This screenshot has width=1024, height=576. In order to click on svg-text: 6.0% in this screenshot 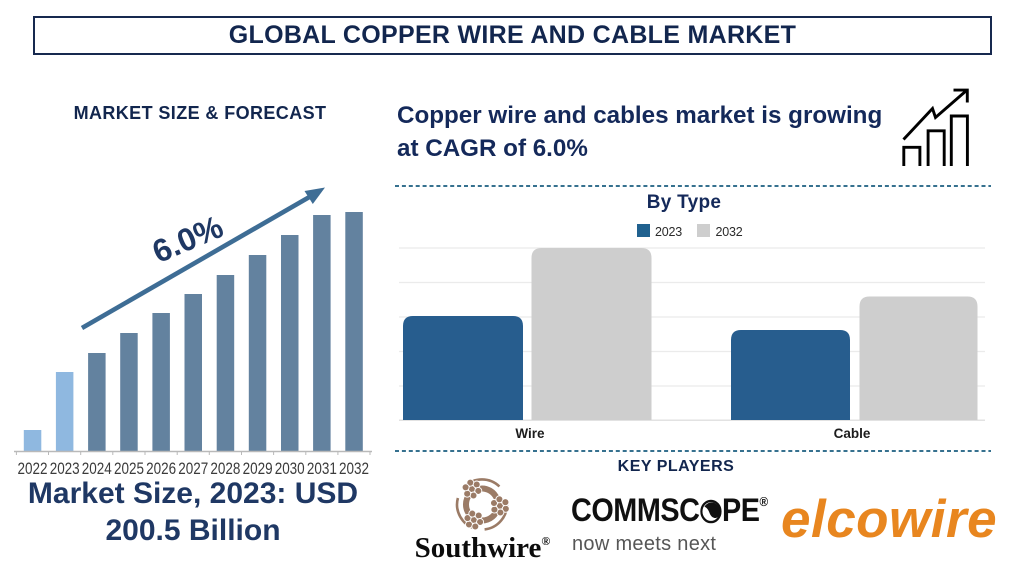, I will do `click(187, 239)`.